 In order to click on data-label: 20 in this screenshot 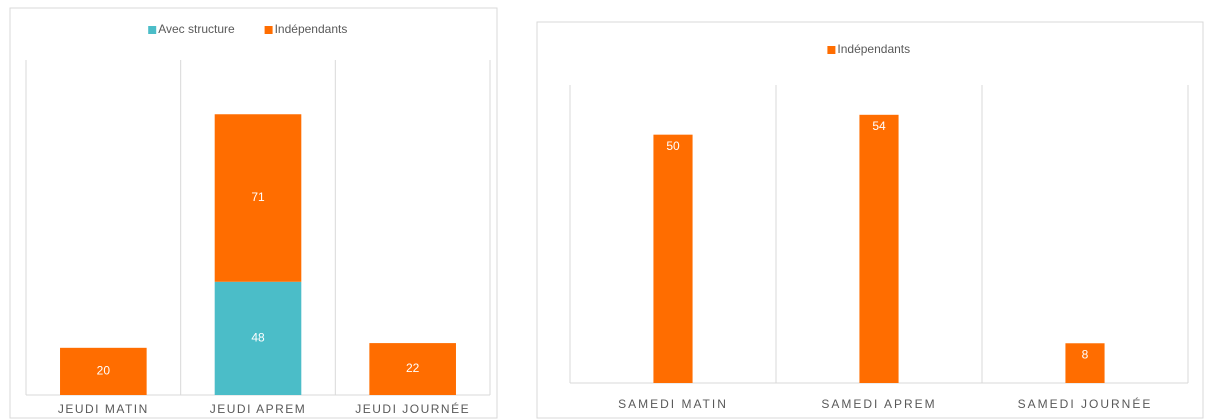, I will do `click(104, 371)`.